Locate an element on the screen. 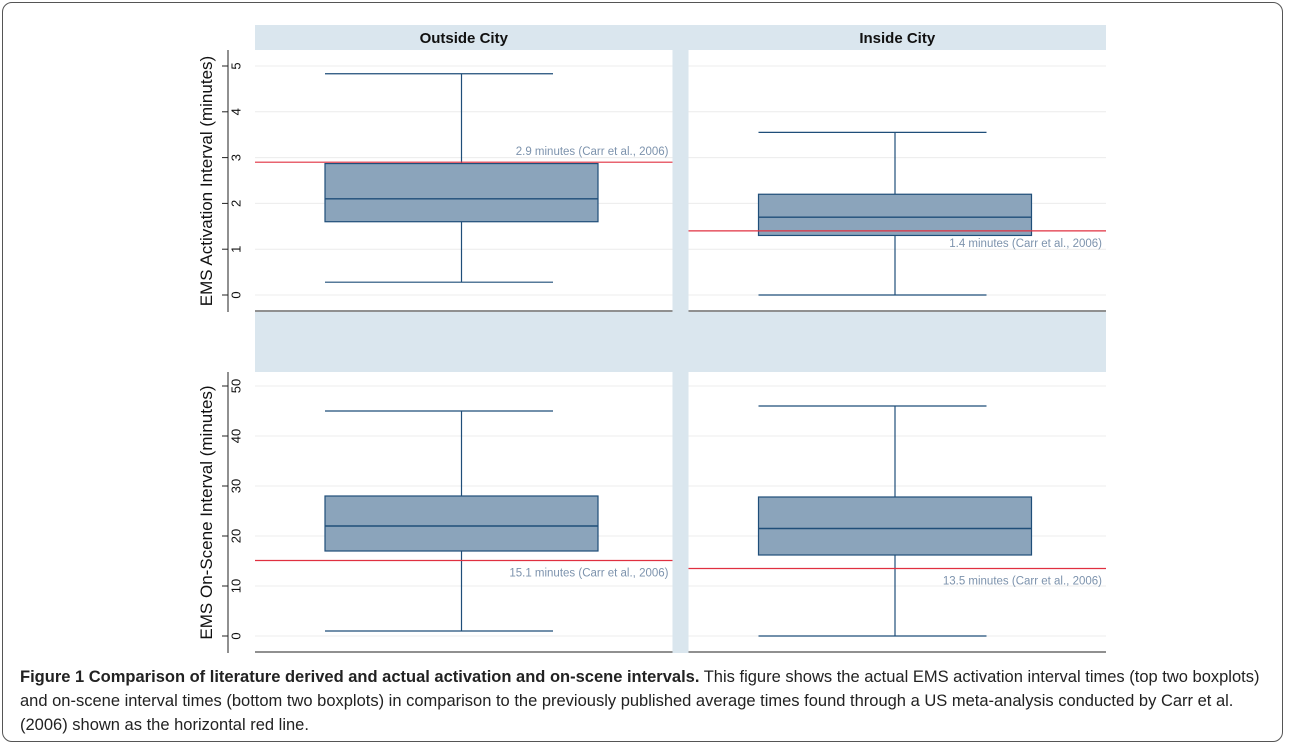 The image size is (1290, 748). y-tick-label-0-0: 0 is located at coordinates (235, 294).